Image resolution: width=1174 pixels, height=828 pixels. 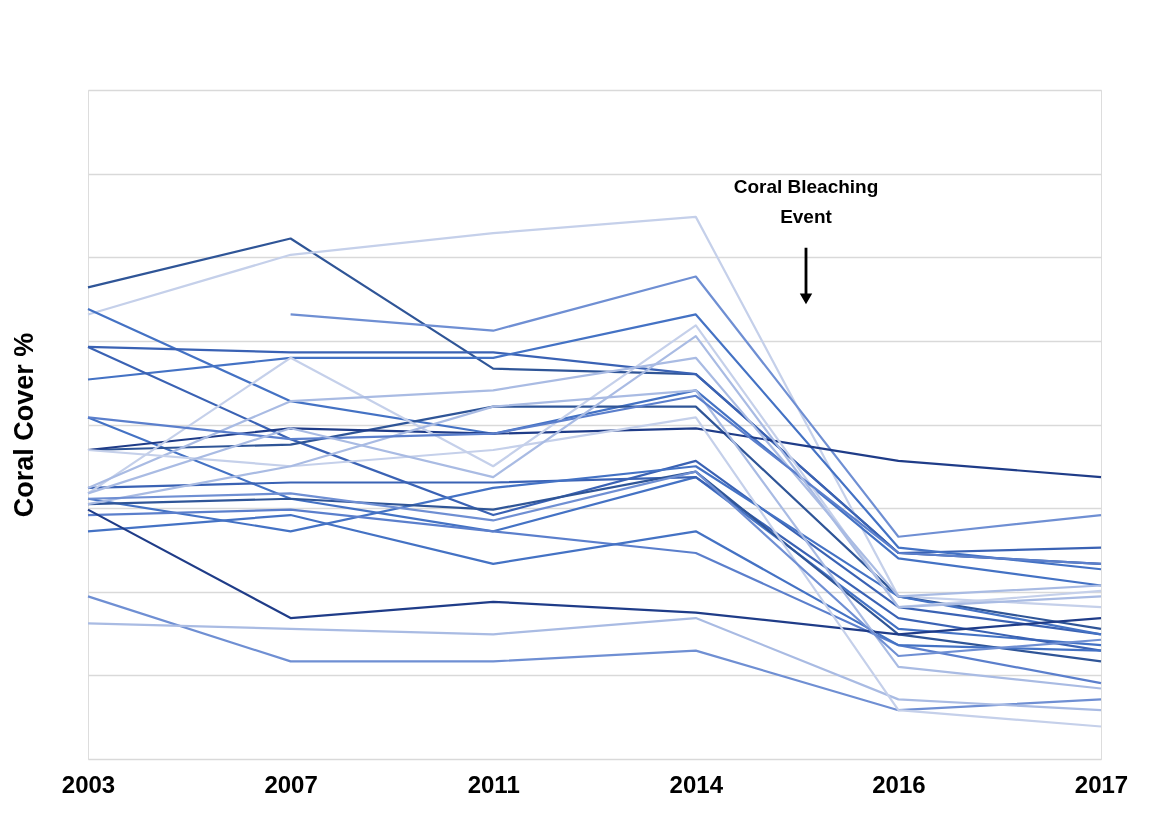 I want to click on x-tick-label: 2003, so click(x=88, y=784).